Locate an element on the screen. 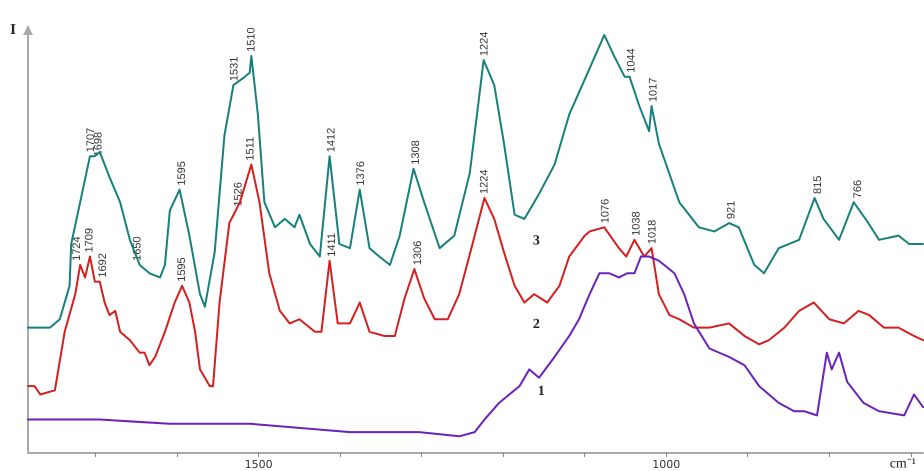 This screenshot has height=471, width=924. x-axis-title: cm⁻¹ is located at coordinates (903, 463).